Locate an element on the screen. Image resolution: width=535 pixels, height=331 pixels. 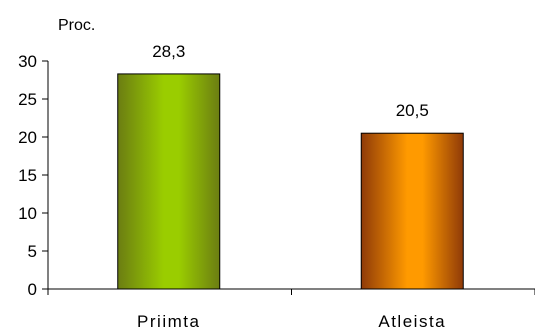
bar-atleista is located at coordinates (412, 211).